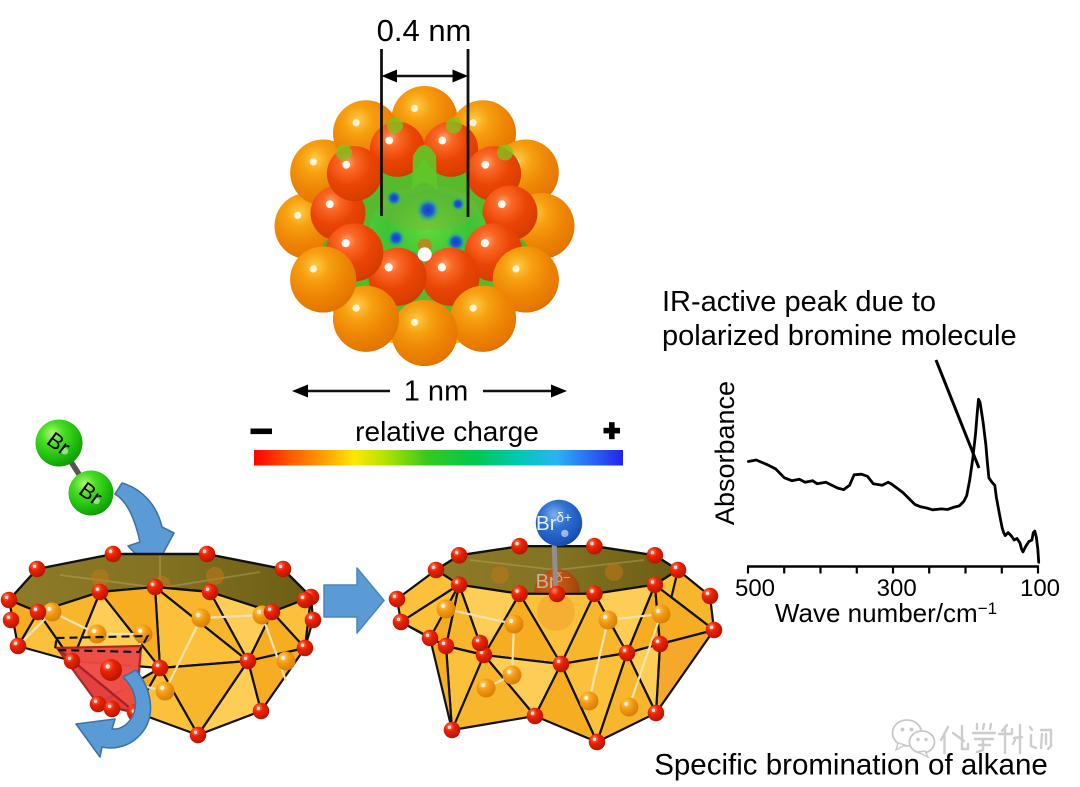 This screenshot has height=787, width=1080. I want to click on svg-text: IR-active peak due to, so click(799, 302).